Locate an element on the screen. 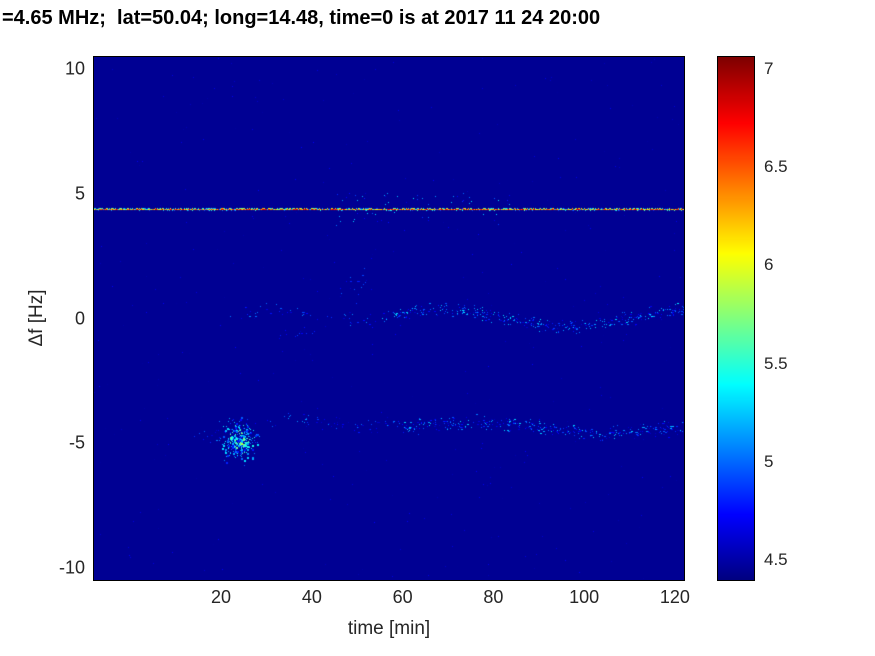  colorbar-tick-label: 7 is located at coordinates (769, 68).